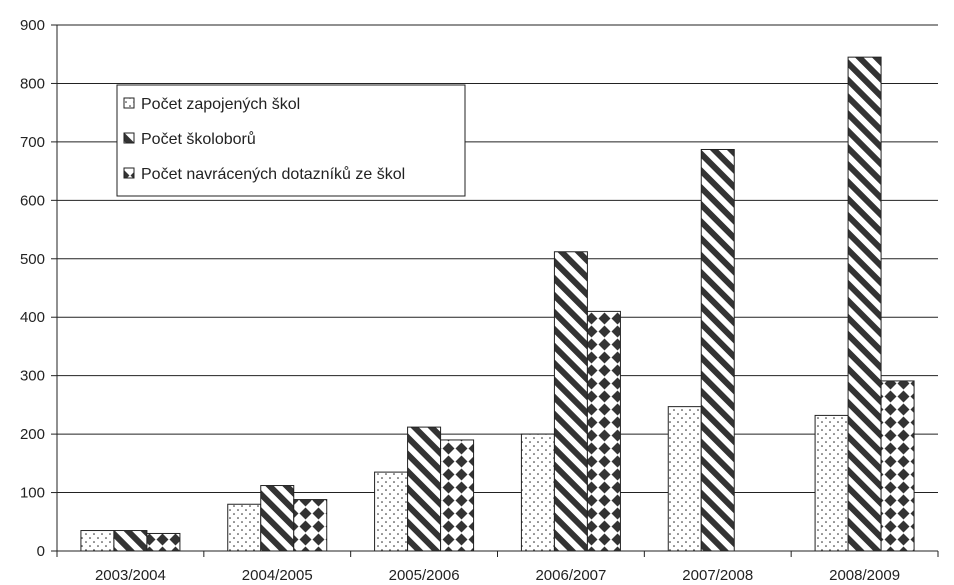 The width and height of the screenshot is (954, 585). What do you see at coordinates (717, 575) in the screenshot?
I see `x-tick-label: 2007/2008` at bounding box center [717, 575].